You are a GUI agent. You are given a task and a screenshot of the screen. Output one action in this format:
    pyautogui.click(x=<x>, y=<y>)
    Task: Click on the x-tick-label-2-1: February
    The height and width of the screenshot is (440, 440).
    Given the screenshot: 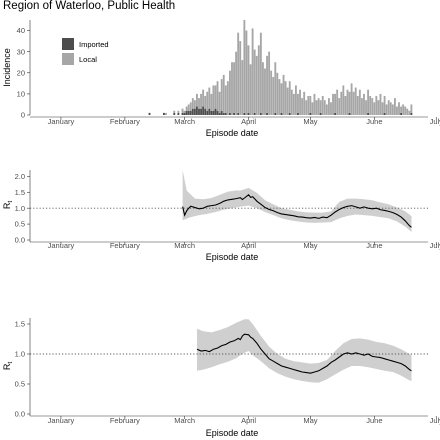 What is the action you would take?
    pyautogui.click(x=125, y=420)
    